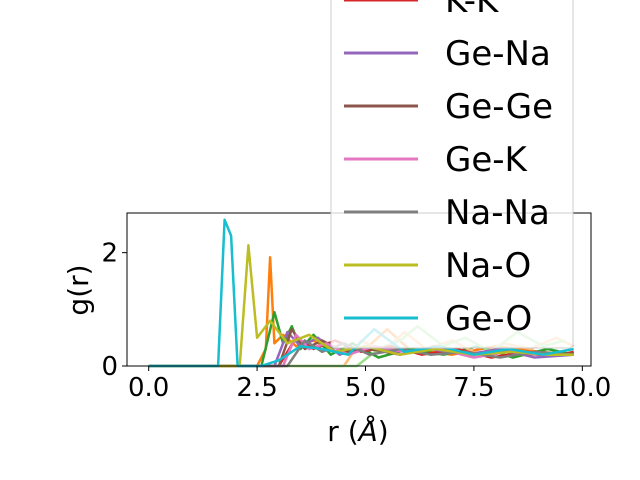  What do you see at coordinates (78, 289) in the screenshot?
I see `y-axis-label: g(r)` at bounding box center [78, 289].